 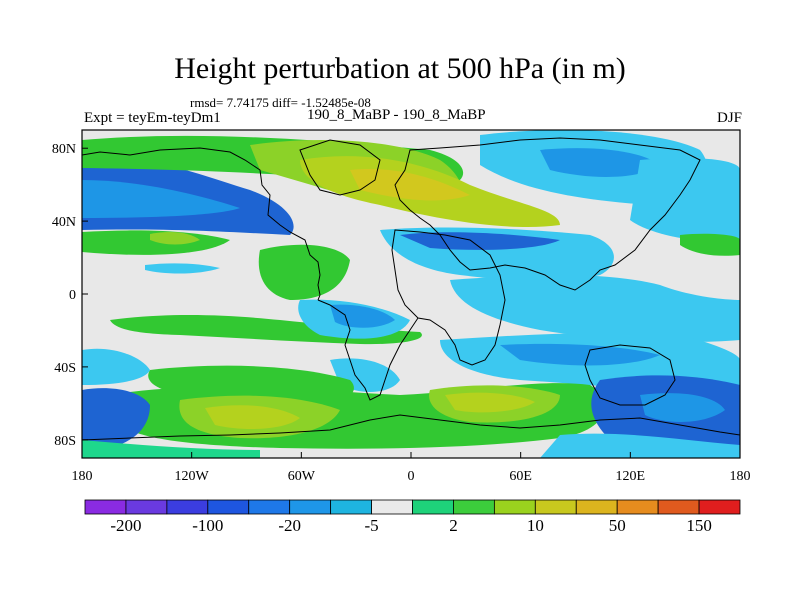 I want to click on y-tick-label: 40S, so click(x=65, y=368).